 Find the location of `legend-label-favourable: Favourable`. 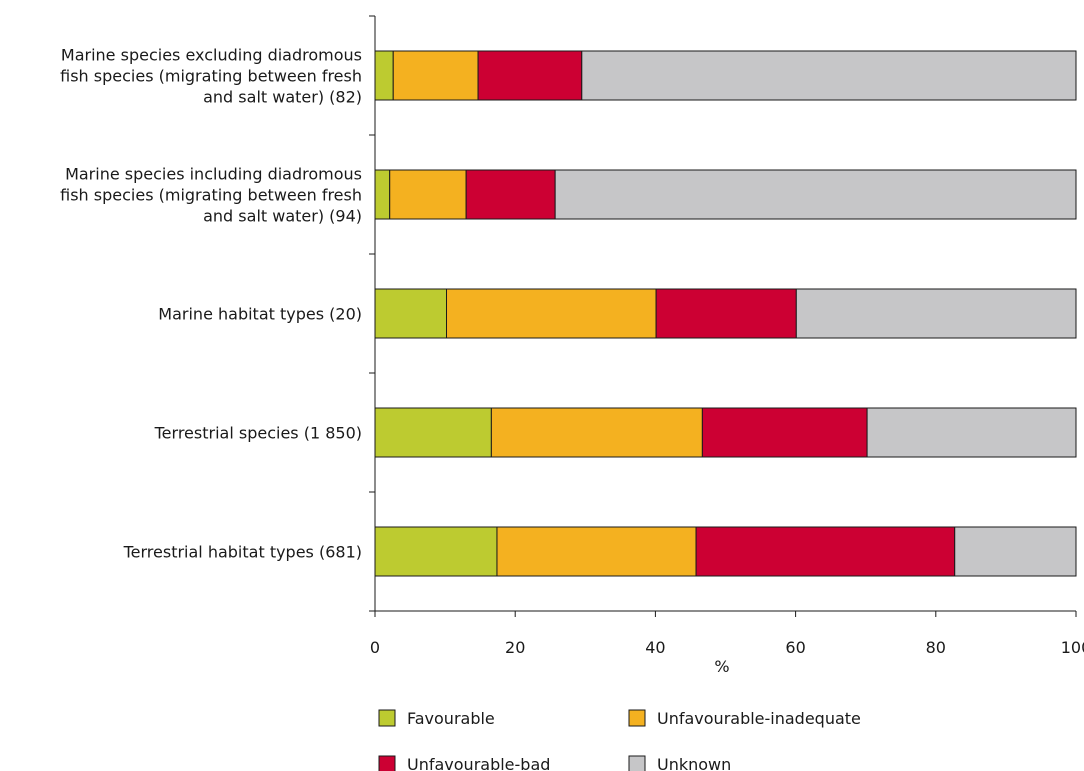

legend-label-favourable: Favourable is located at coordinates (451, 718).